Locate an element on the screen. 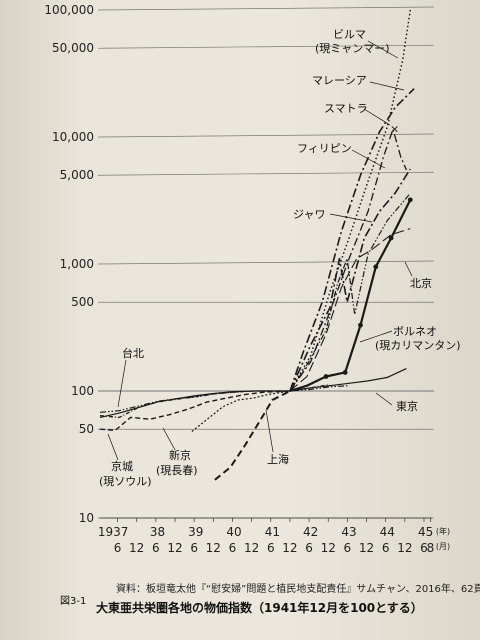 The image size is (480, 640). x-year-label: 39 is located at coordinates (195, 532).